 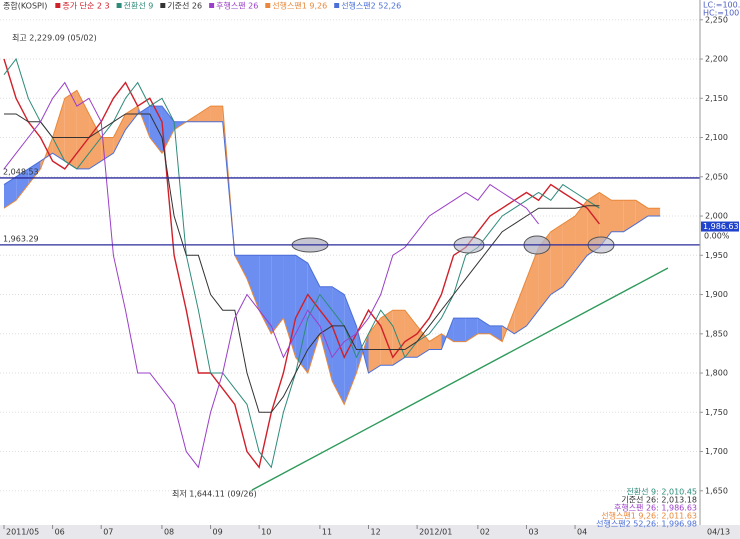 What do you see at coordinates (716, 294) in the screenshot?
I see `y-tick-label: 1,900` at bounding box center [716, 294].